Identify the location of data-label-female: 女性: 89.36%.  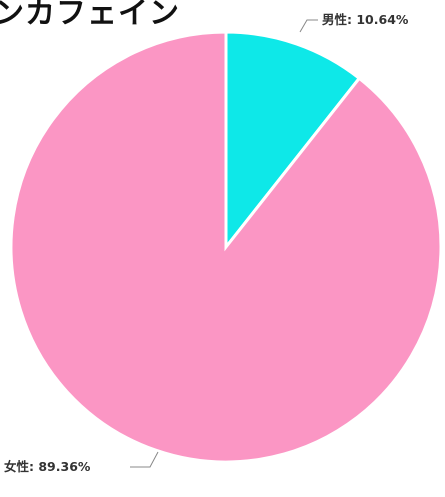
(47, 466).